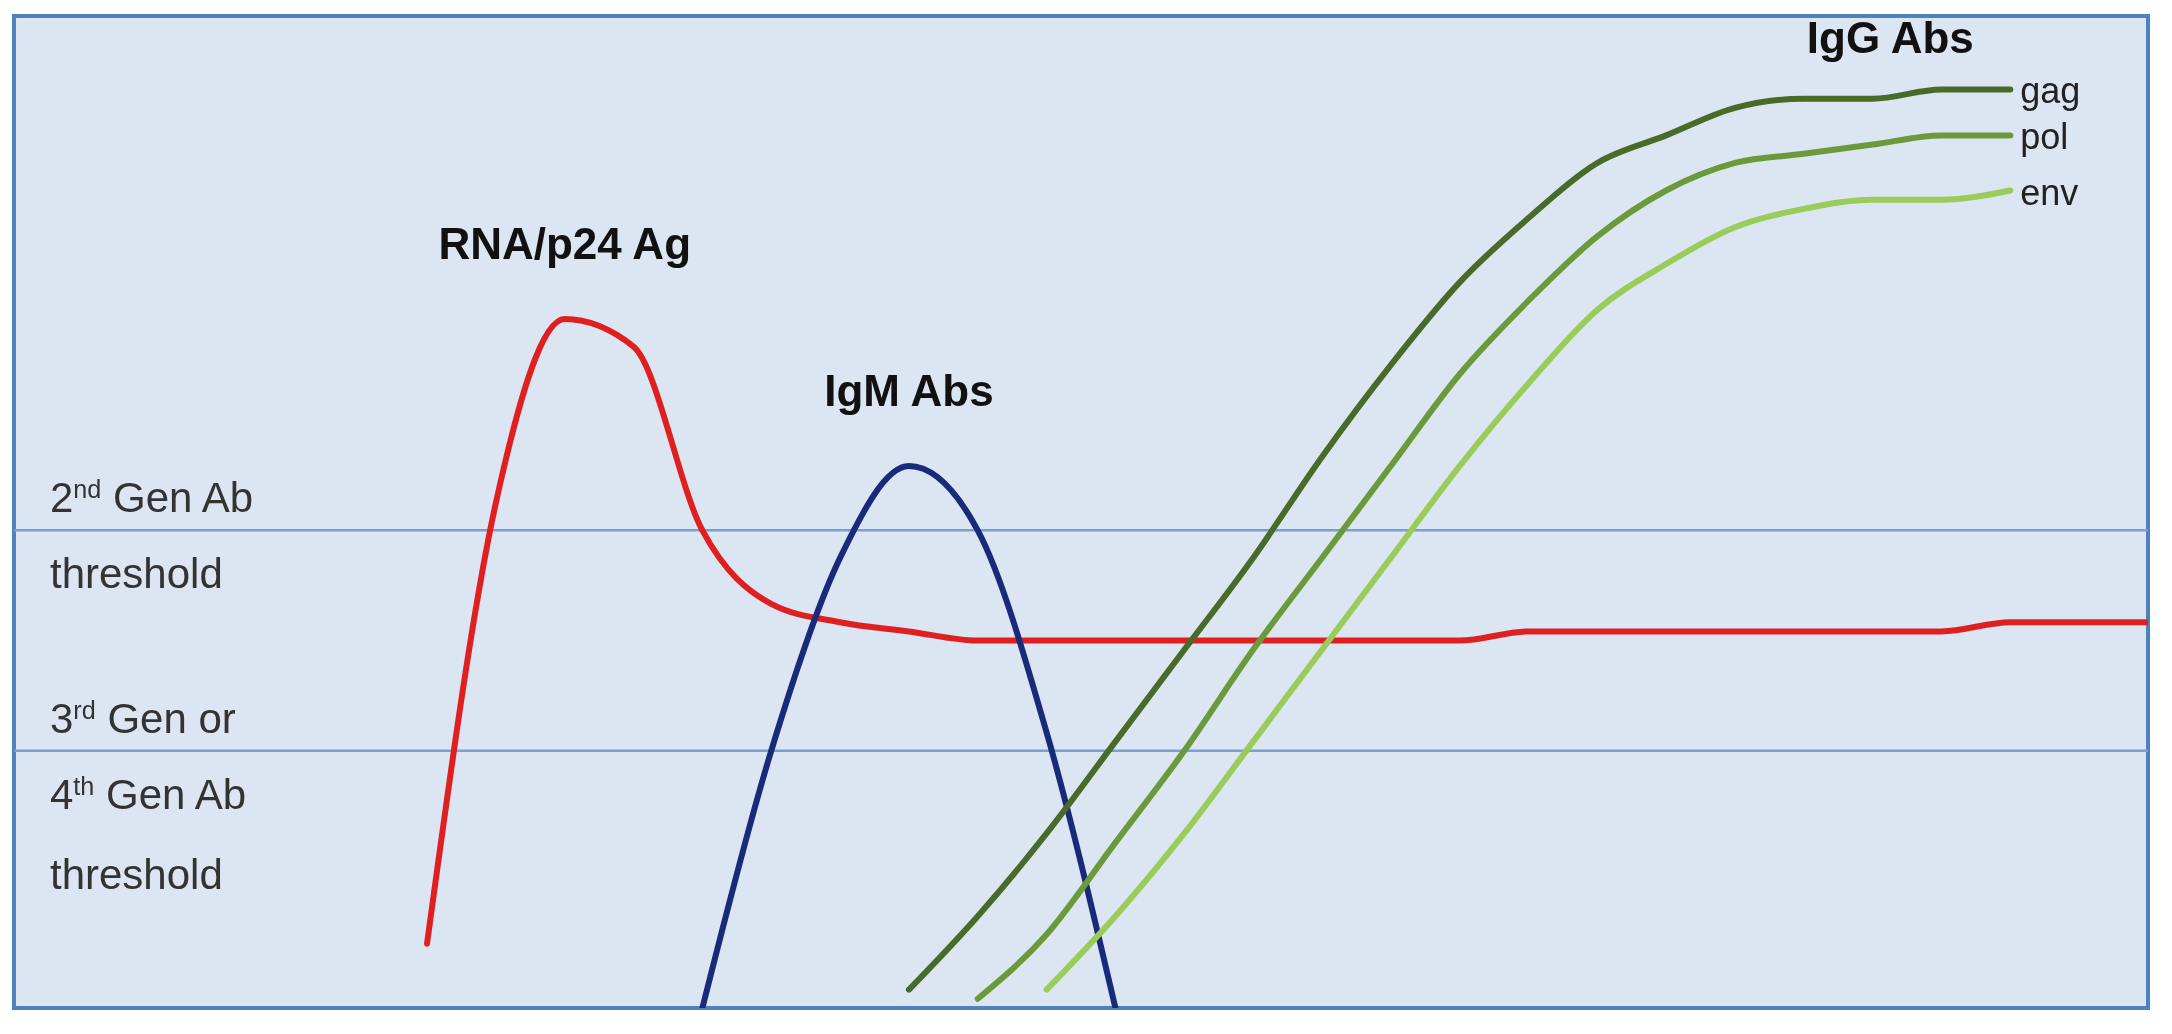  Describe the element at coordinates (2044, 137) in the screenshot. I see `series-label: pol` at that location.